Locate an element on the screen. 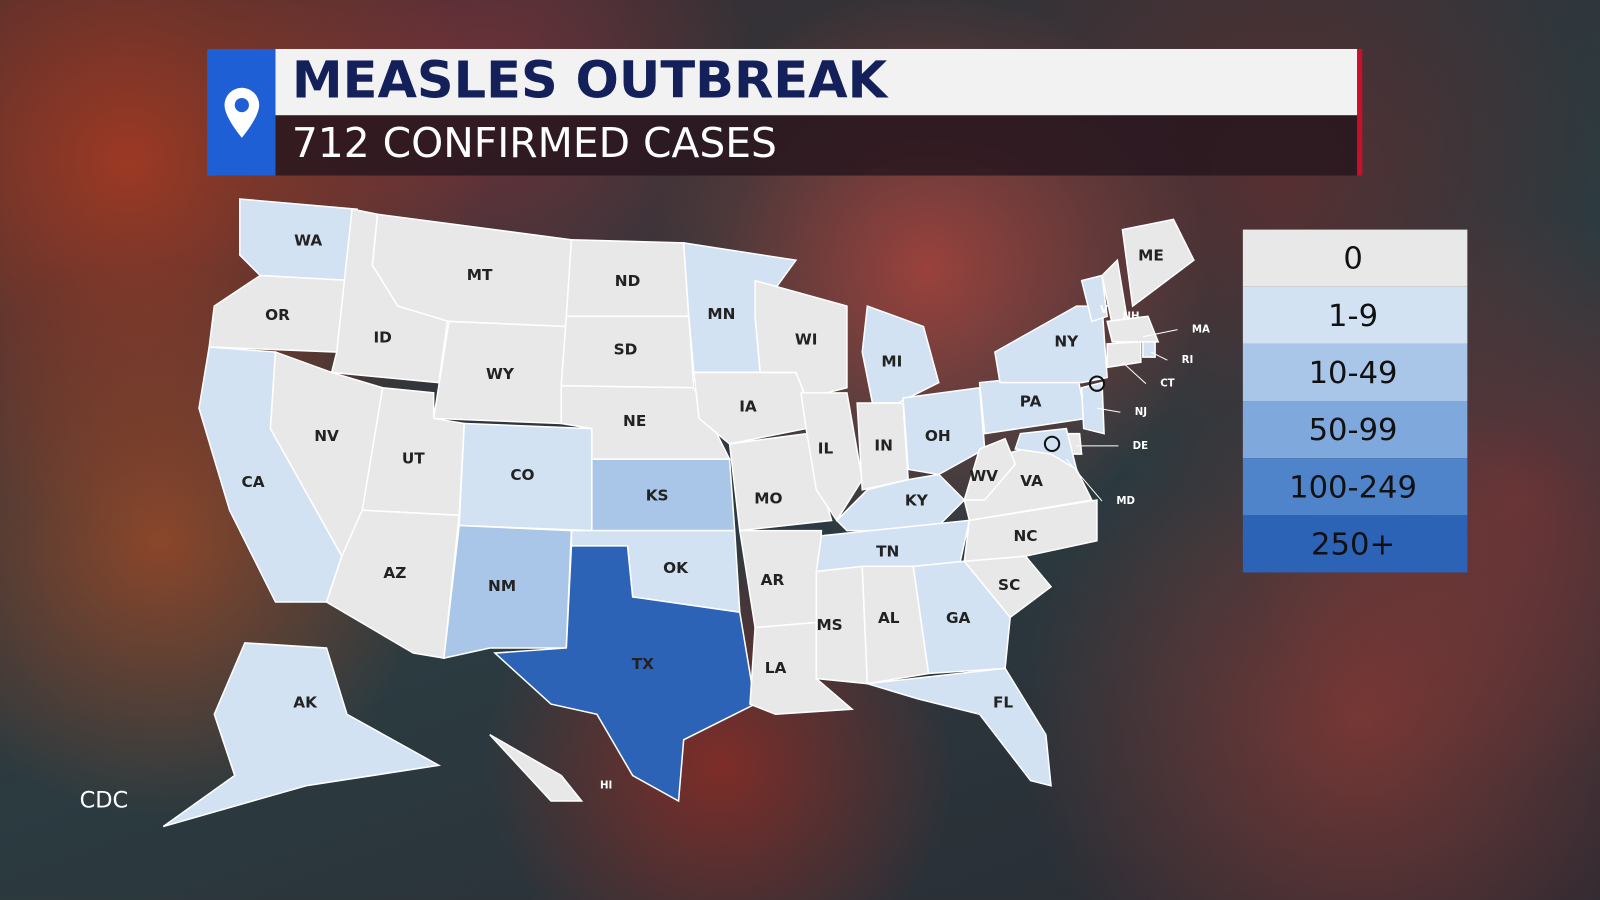 Image resolution: width=1600 pixels, height=900 pixels. state-label: NV is located at coordinates (326, 436).